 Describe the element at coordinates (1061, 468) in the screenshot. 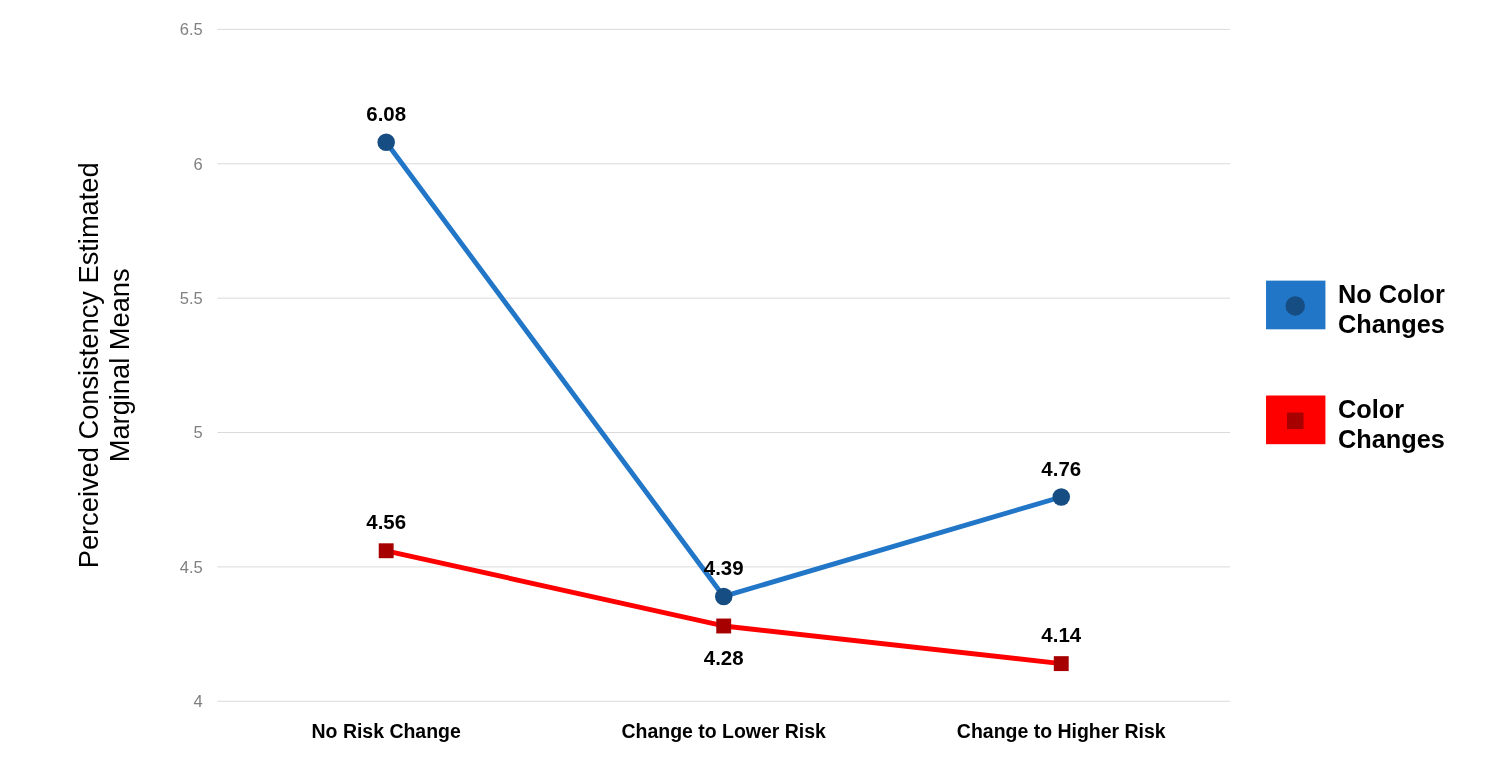

I see `data-label: 4.76` at that location.